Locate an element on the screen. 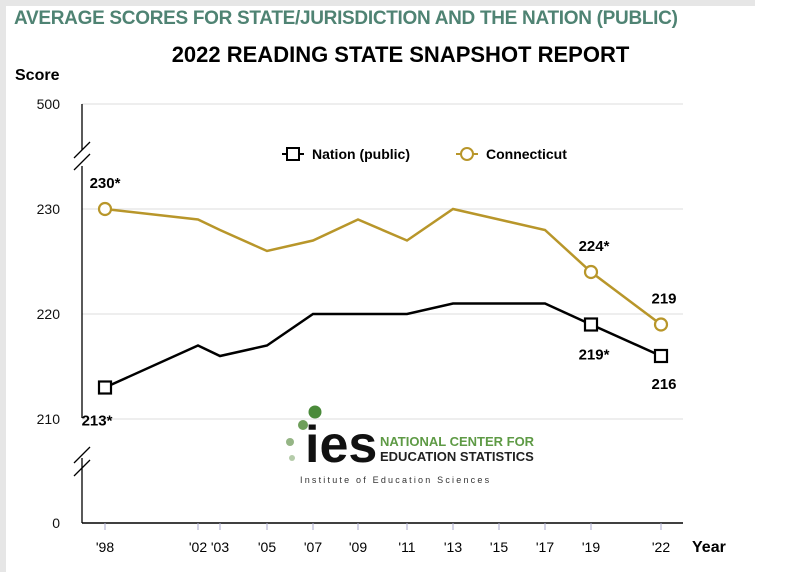 This screenshot has height=572, width=789. data-label: 219 is located at coordinates (663, 299).